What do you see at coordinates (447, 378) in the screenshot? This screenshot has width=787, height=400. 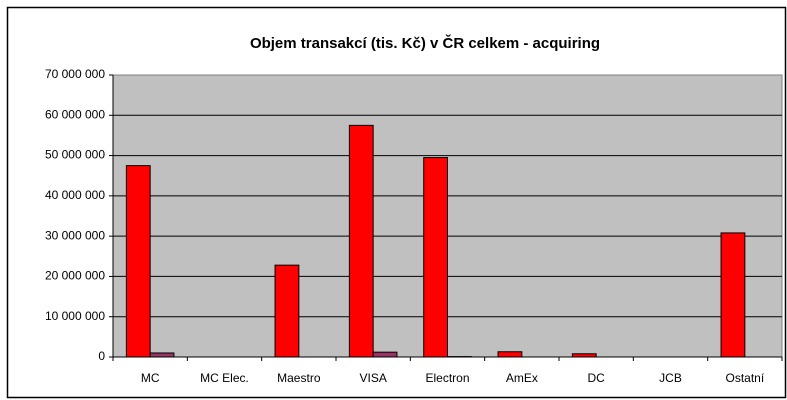 I see `x-tick-label: Electron` at bounding box center [447, 378].